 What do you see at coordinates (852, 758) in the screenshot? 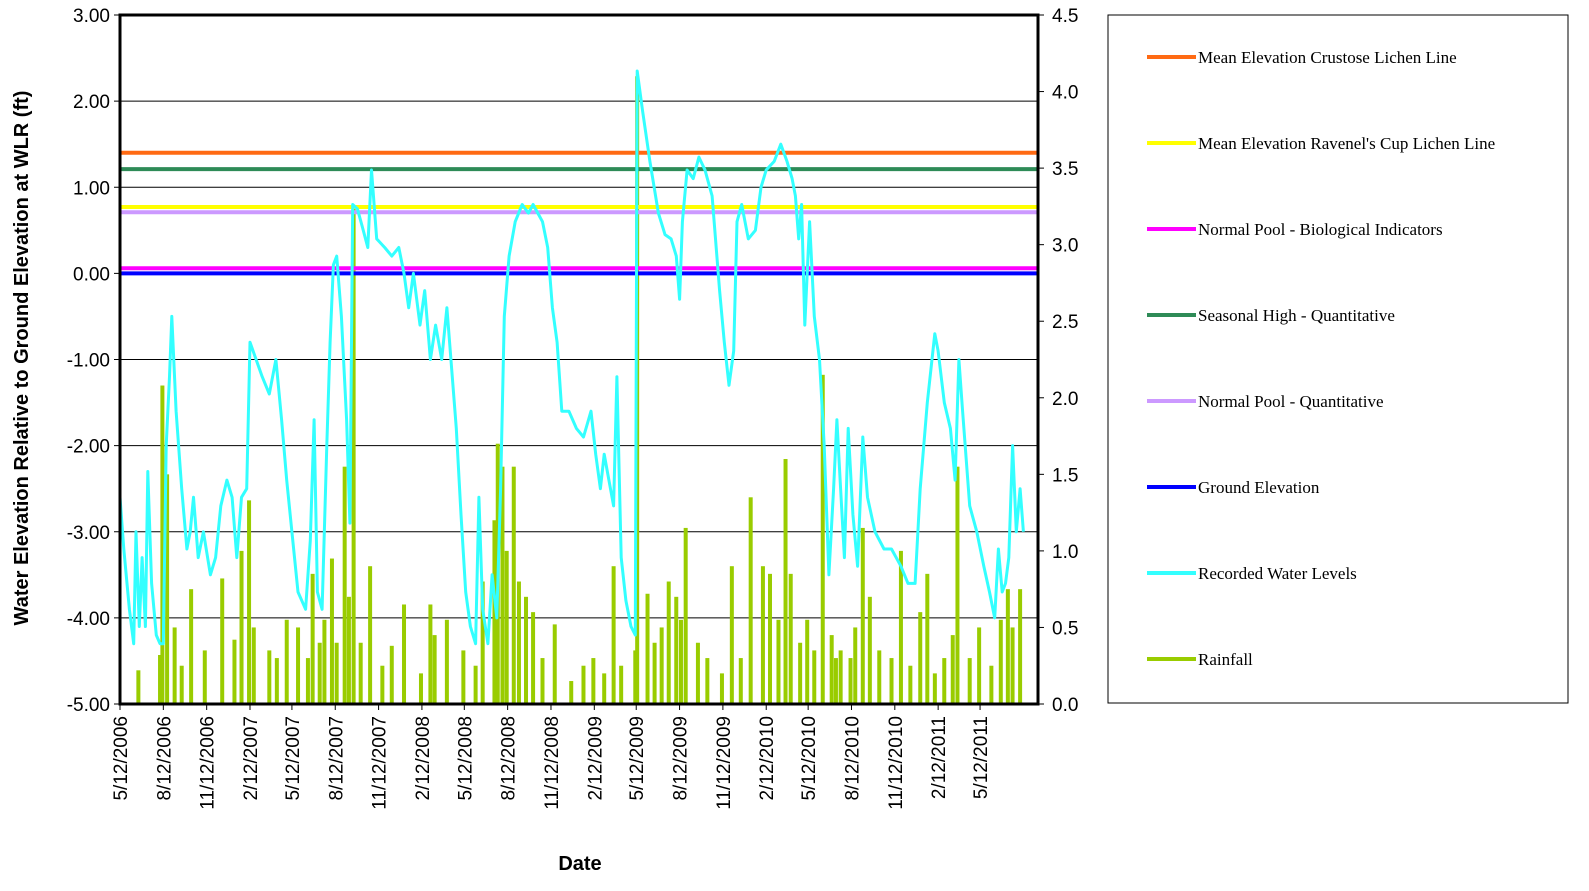
I see `x-tick-label: 8/12/2010` at bounding box center [852, 758].